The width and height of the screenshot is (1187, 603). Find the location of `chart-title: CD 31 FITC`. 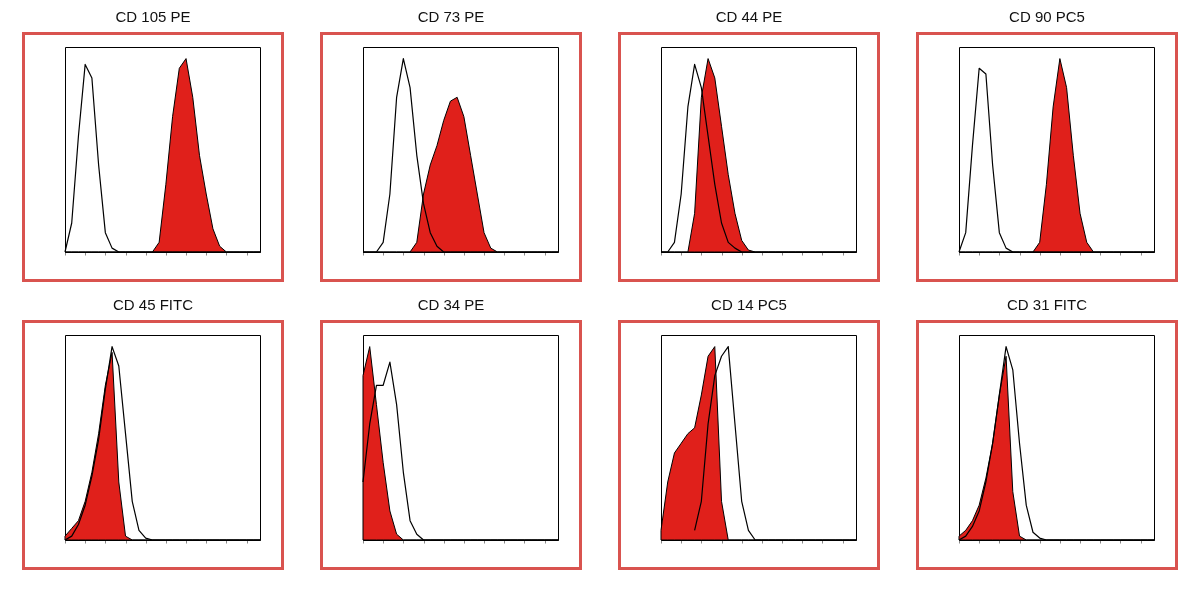

chart-title: CD 31 FITC is located at coordinates (1046, 305).